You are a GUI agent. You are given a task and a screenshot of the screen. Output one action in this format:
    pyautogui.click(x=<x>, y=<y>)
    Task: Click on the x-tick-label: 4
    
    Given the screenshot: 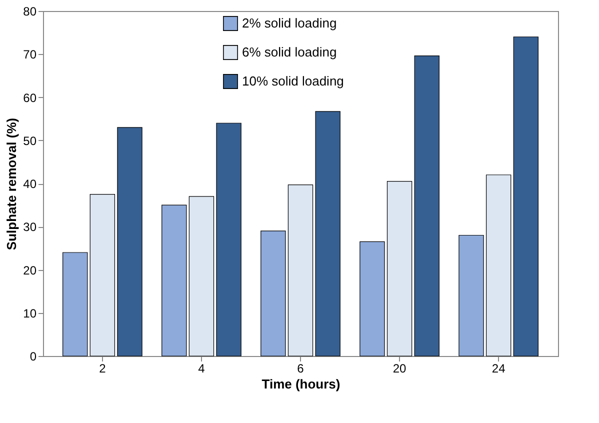 What is the action you would take?
    pyautogui.click(x=202, y=369)
    